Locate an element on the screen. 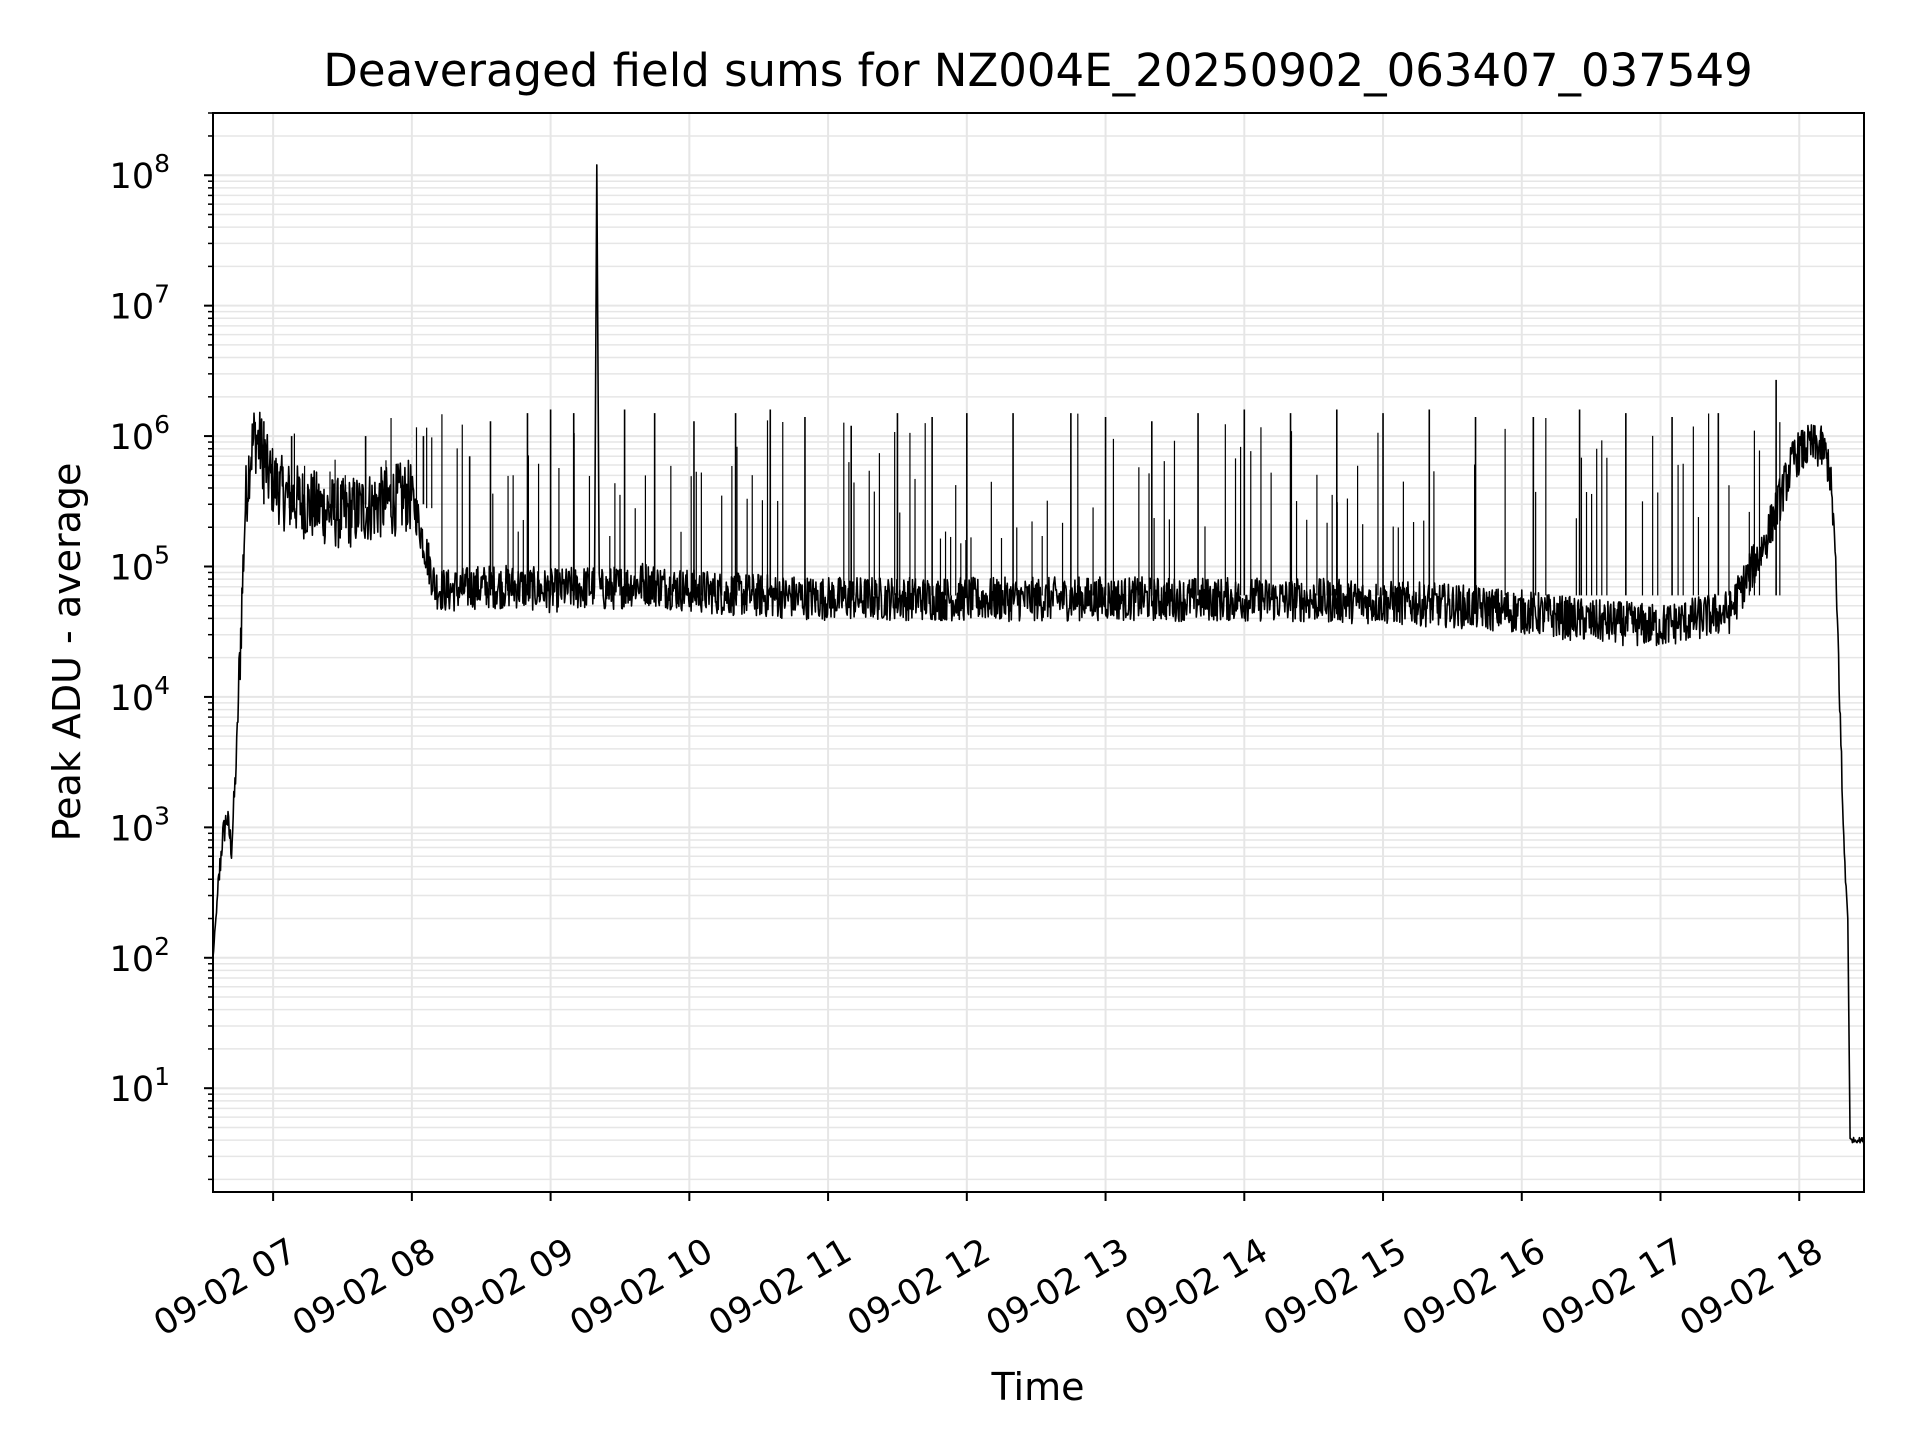  y-tick-label: 10⁷ is located at coordinates (140, 304).